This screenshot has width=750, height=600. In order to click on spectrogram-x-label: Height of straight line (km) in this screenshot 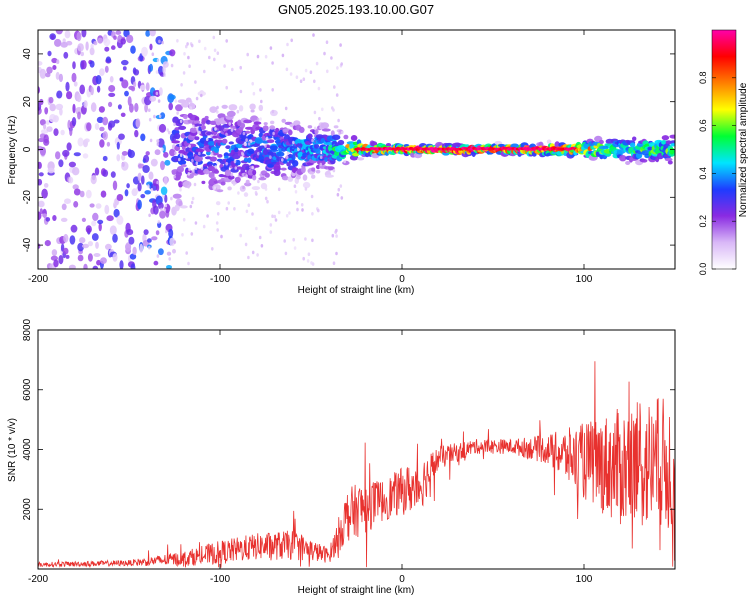, I will do `click(356, 290)`.